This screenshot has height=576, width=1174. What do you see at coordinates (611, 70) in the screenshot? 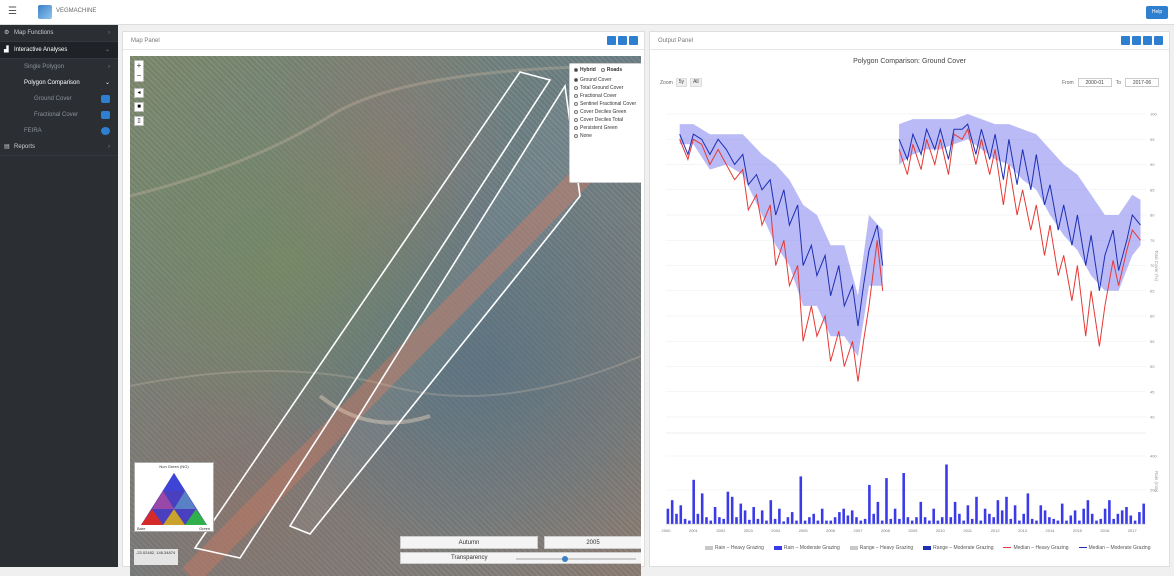
I see `base-roads-option: Roads` at bounding box center [611, 70].